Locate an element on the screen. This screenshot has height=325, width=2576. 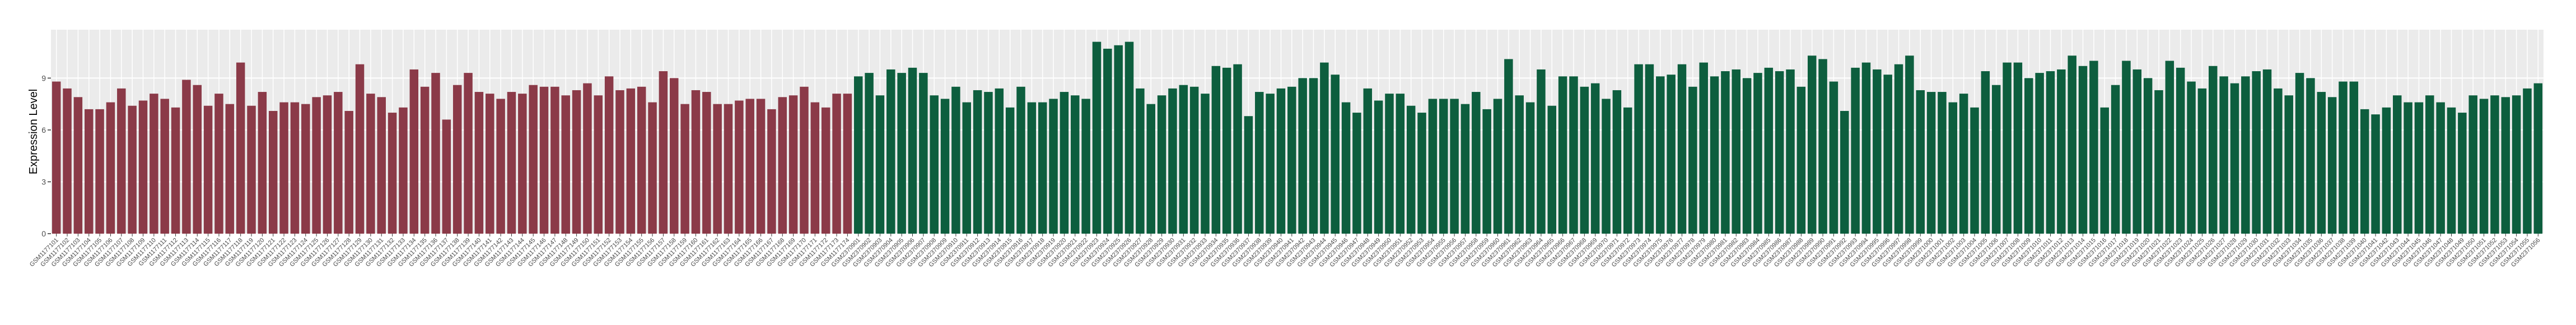
y-tick-label: 0 is located at coordinates (44, 233).